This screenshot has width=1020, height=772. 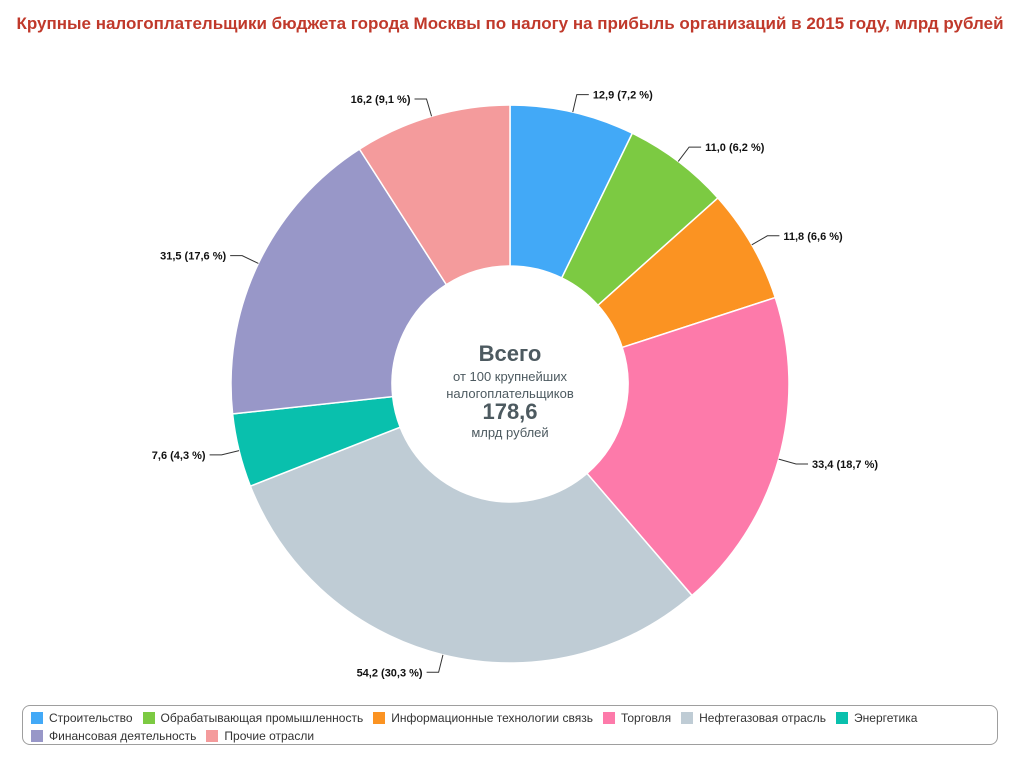 What do you see at coordinates (381, 100) in the screenshot?
I see `data-label-7: 16,2 (9,1 %)` at bounding box center [381, 100].